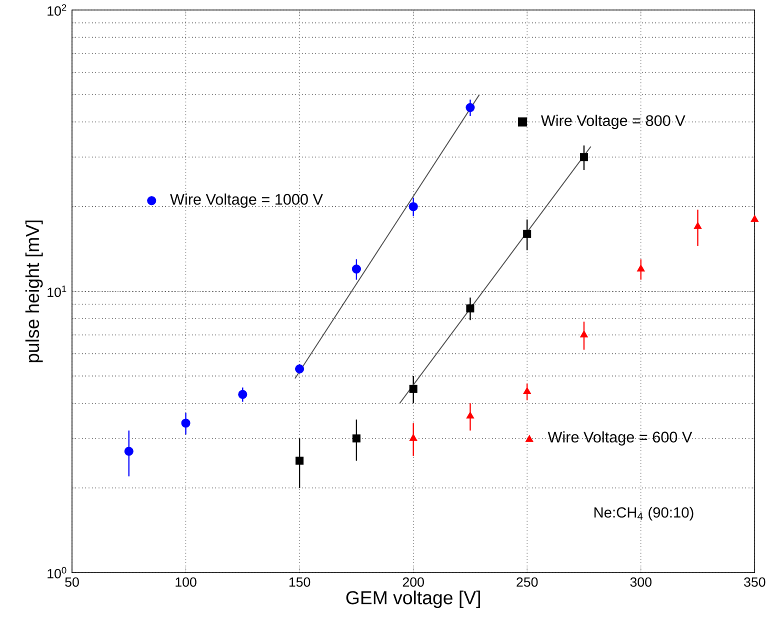 Image resolution: width=769 pixels, height=618 pixels. What do you see at coordinates (186, 582) in the screenshot?
I see `x-tick-label: 100` at bounding box center [186, 582].